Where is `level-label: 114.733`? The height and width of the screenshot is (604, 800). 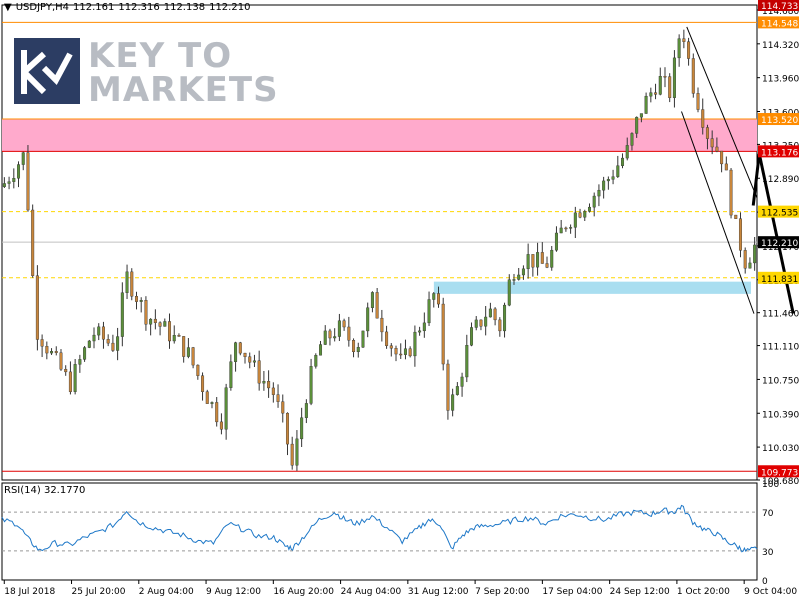 level-label: 114.733 is located at coordinates (779, 7).